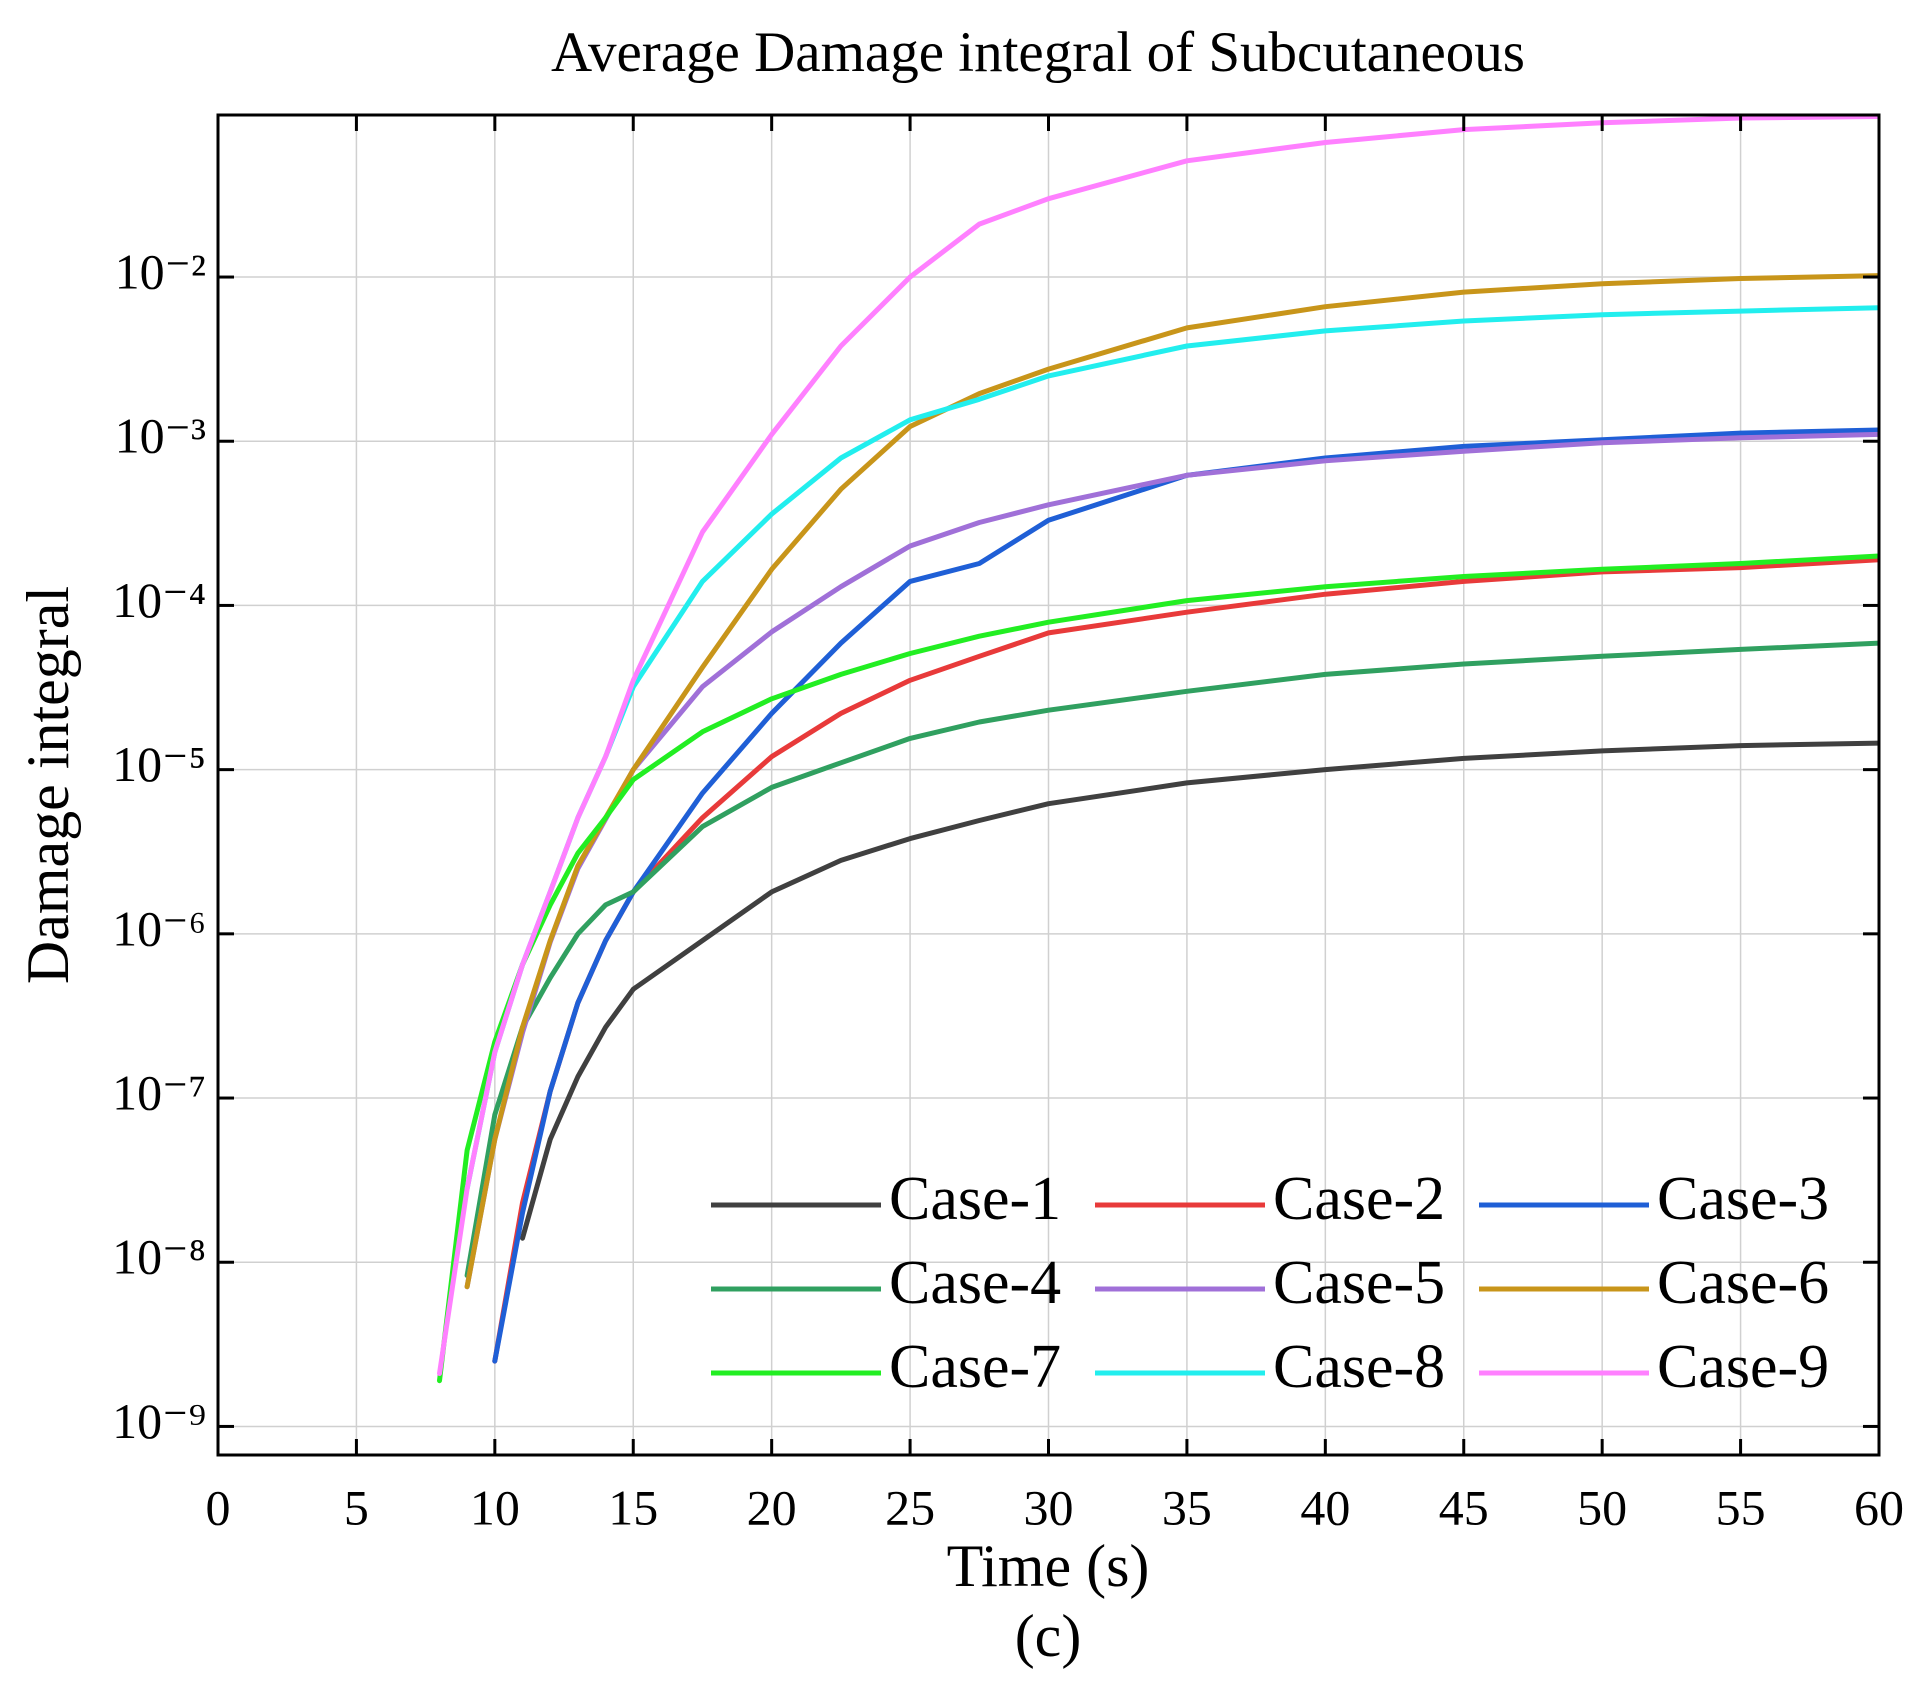 The width and height of the screenshot is (1932, 1691). Describe the element at coordinates (1743, 1283) in the screenshot. I see `legend-label: Case-6` at that location.